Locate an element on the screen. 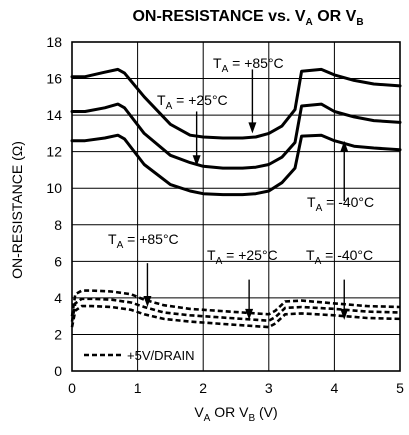 The width and height of the screenshot is (409, 435). y-tick-label: 4 is located at coordinates (58, 298).